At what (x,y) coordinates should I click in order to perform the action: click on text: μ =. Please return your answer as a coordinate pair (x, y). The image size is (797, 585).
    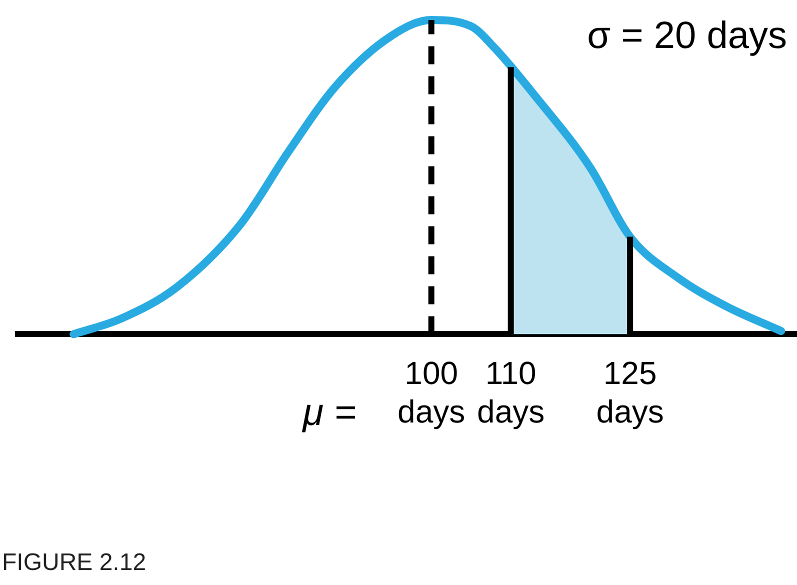
    Looking at the image, I should click on (329, 413).